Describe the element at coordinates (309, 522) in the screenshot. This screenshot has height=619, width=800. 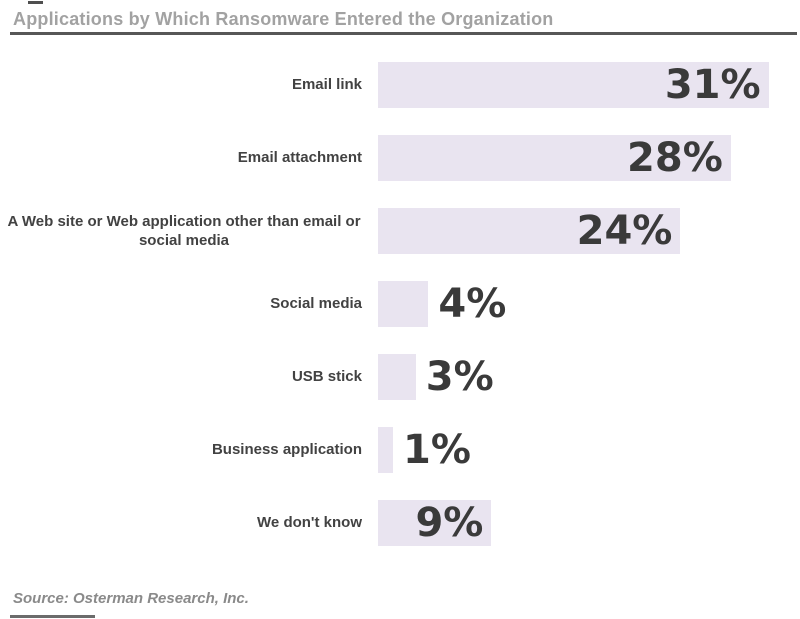
I see `category-label: We don't know` at that location.